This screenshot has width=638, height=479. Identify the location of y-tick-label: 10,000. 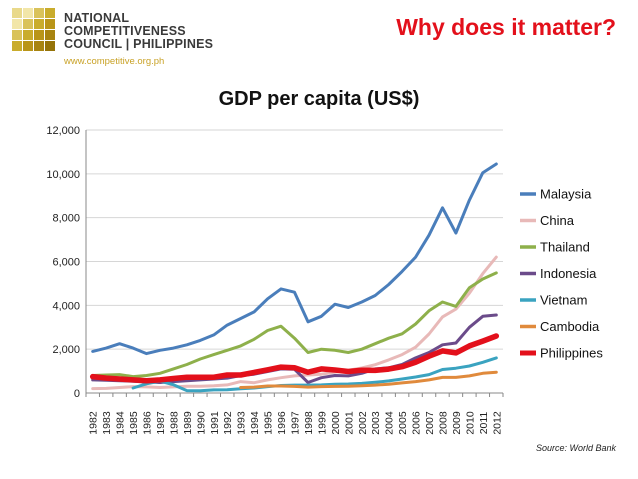
(63, 175).